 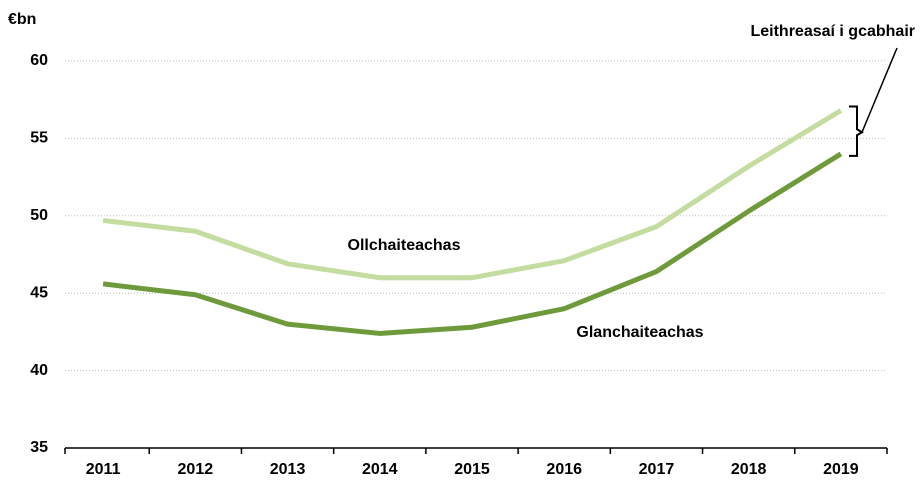 I want to click on series-label: Glanchaiteachas, so click(x=639, y=332).